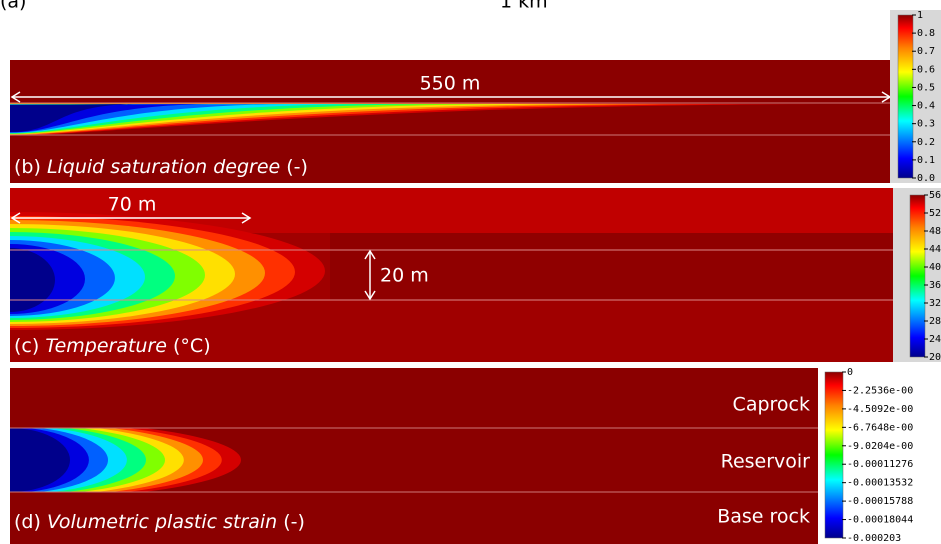 The width and height of the screenshot is (941, 544). Describe the element at coordinates (935, 321) in the screenshot. I see `colorbar-tick-label: 28` at that location.